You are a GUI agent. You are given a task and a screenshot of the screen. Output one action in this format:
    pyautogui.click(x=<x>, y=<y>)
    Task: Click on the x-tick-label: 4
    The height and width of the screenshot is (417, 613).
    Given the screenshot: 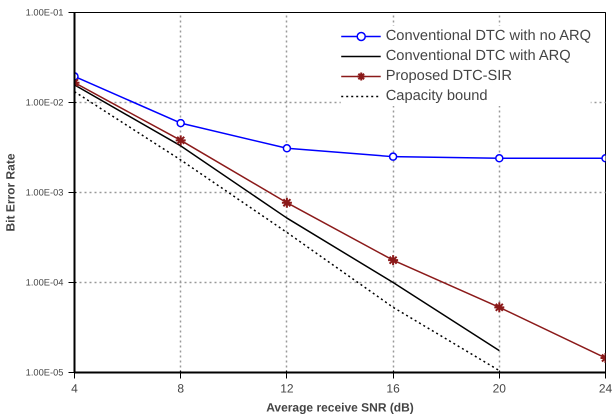 What is the action you would take?
    pyautogui.click(x=74, y=389)
    